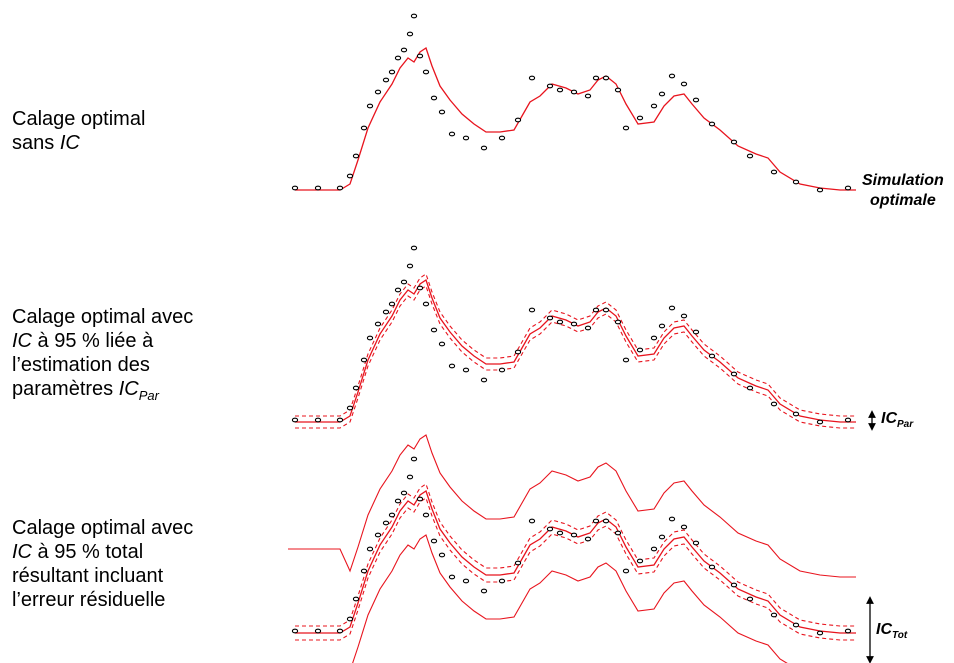  I want to click on panel-1-simulation-line, so click(575, 118).